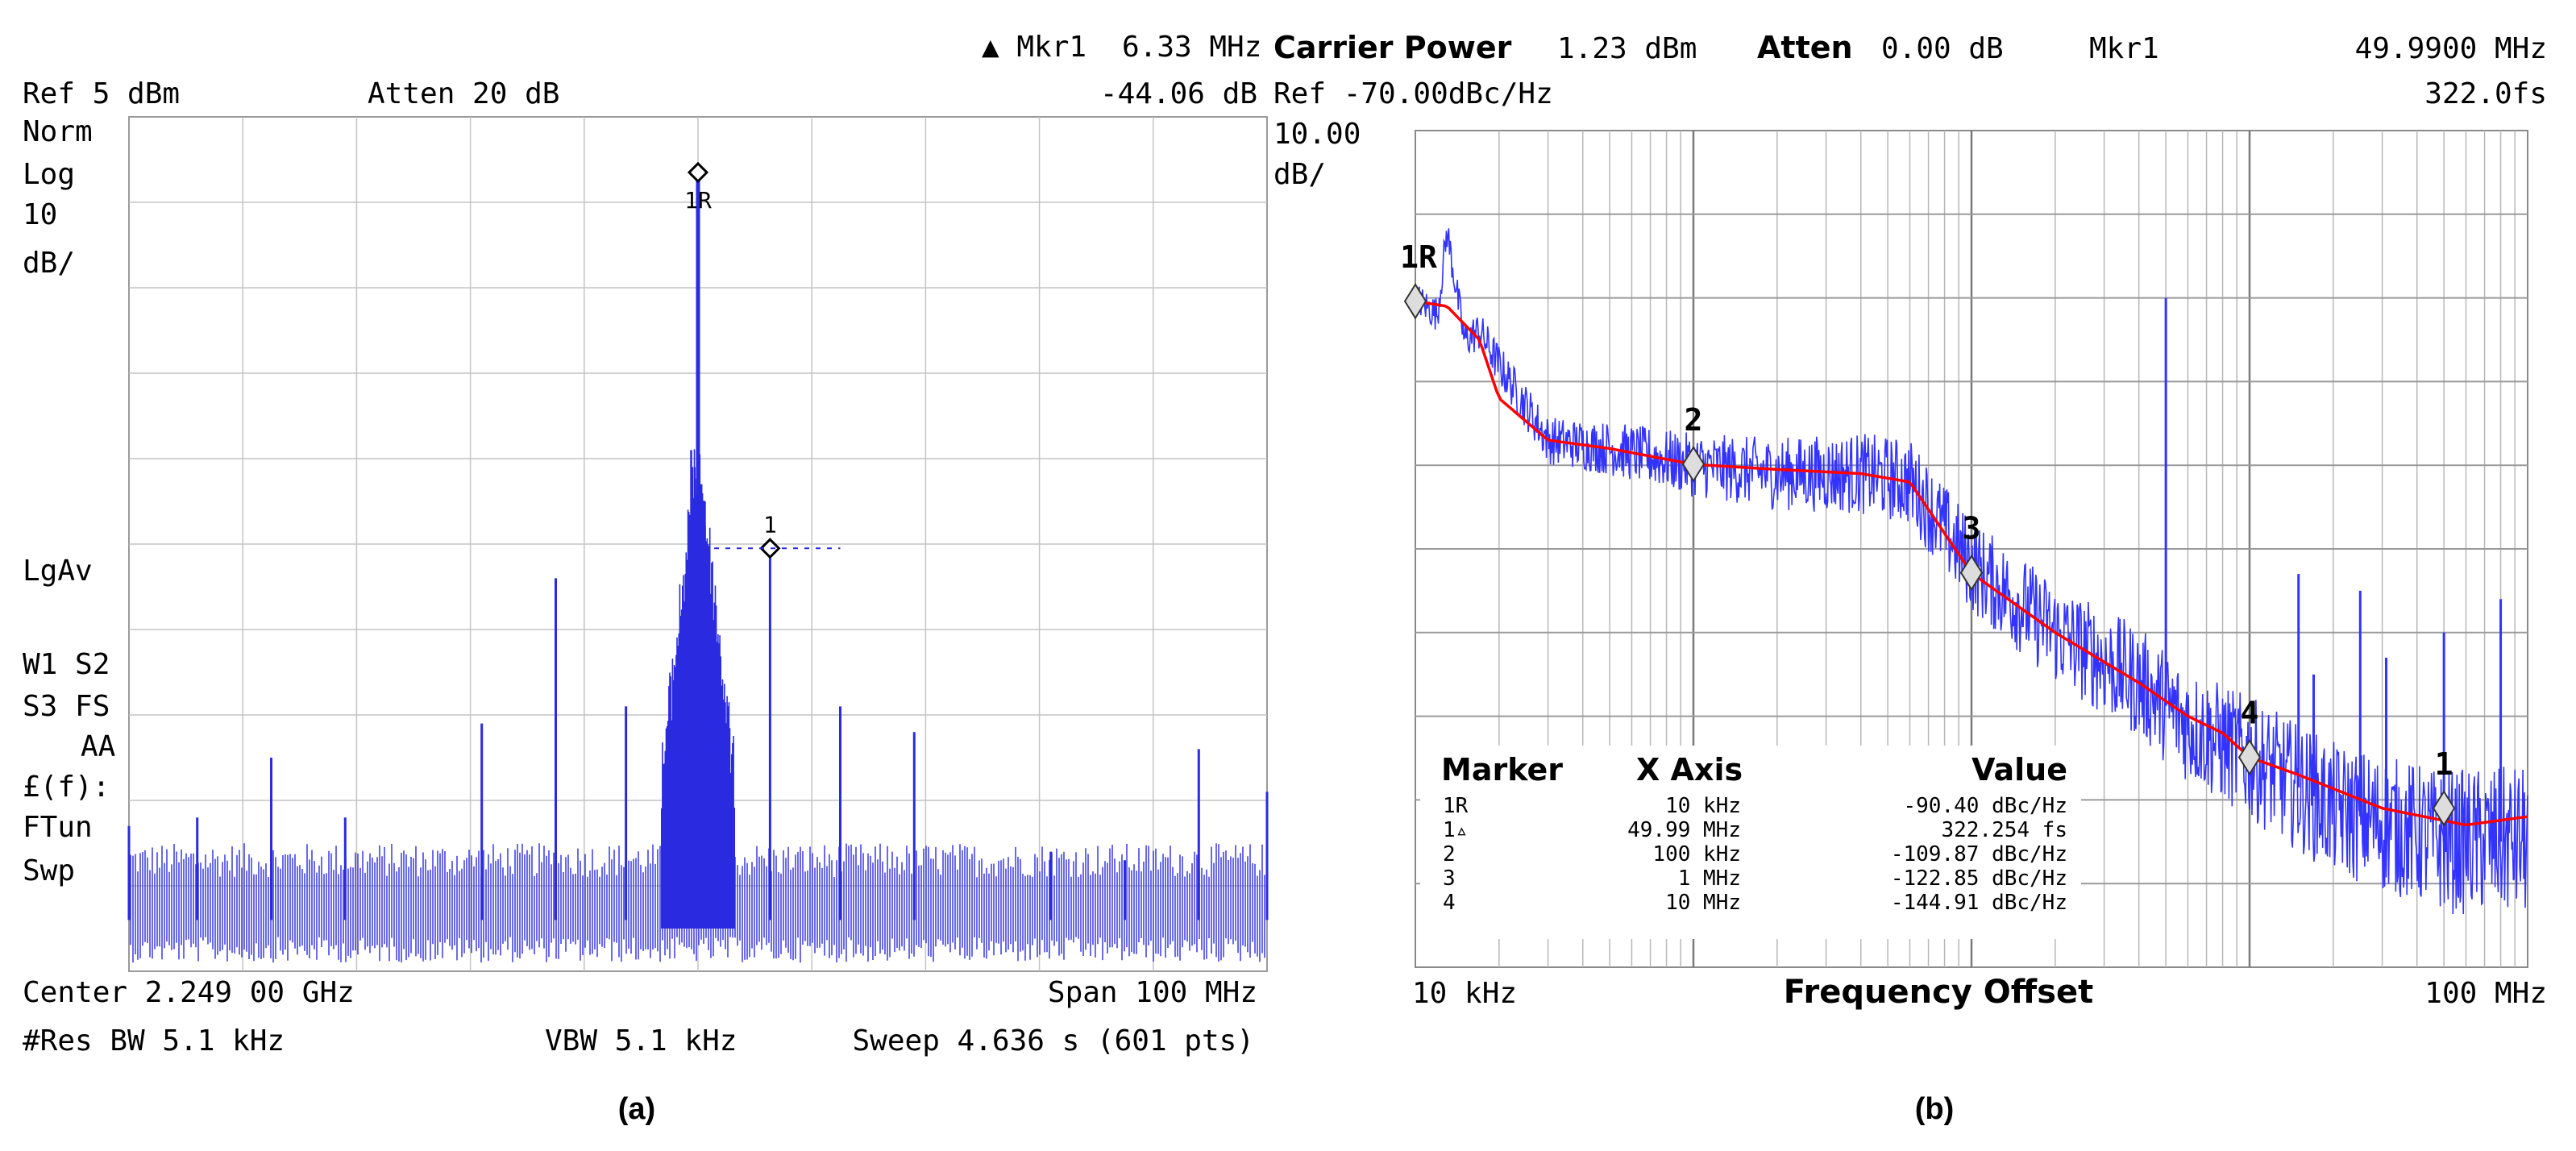 The height and width of the screenshot is (1151, 2576). Describe the element at coordinates (1696, 854) in the screenshot. I see `marker-table-row-2-xaxis: 100 kHz` at that location.